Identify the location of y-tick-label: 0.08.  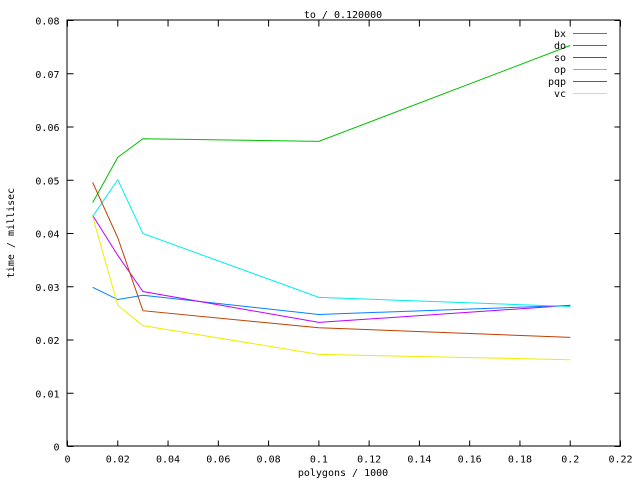
(47, 22).